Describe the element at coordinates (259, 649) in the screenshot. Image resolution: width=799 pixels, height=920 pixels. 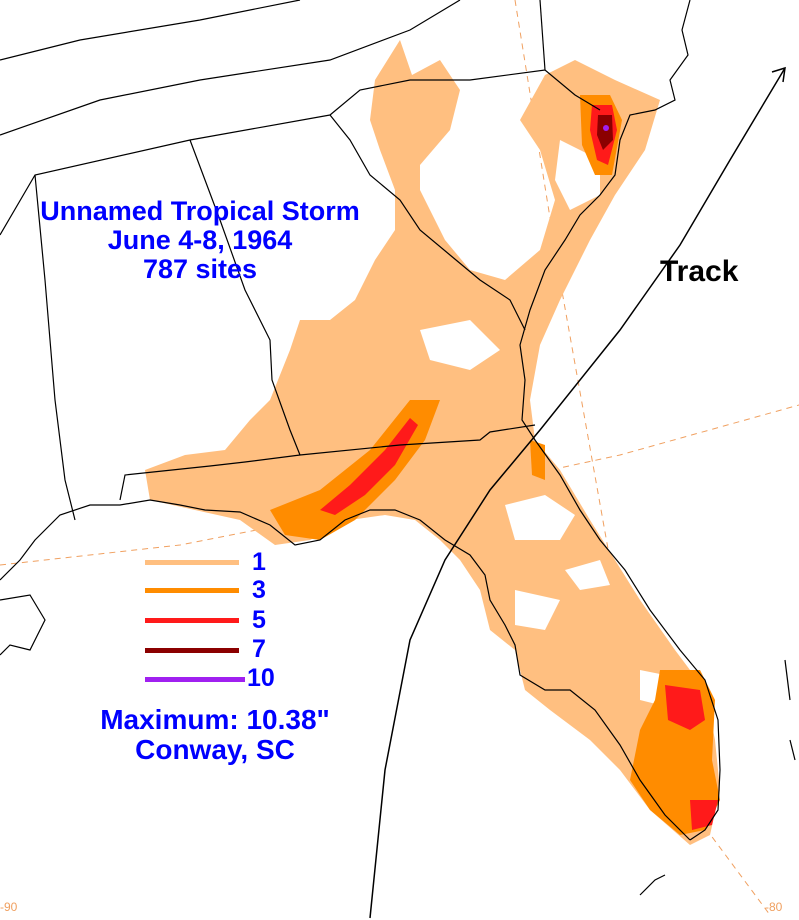
I see `legend-label-7: 7` at that location.